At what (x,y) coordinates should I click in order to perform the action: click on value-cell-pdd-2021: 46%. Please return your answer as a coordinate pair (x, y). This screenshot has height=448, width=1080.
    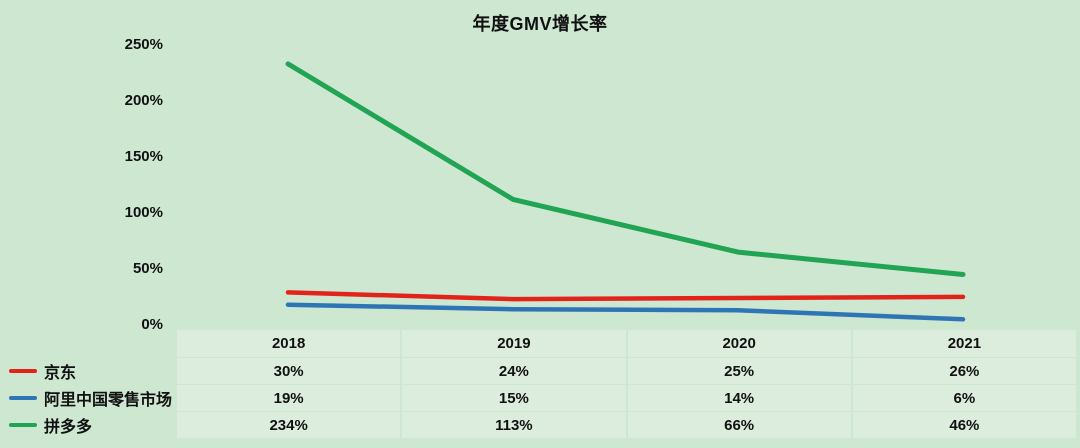
    Looking at the image, I should click on (964, 425).